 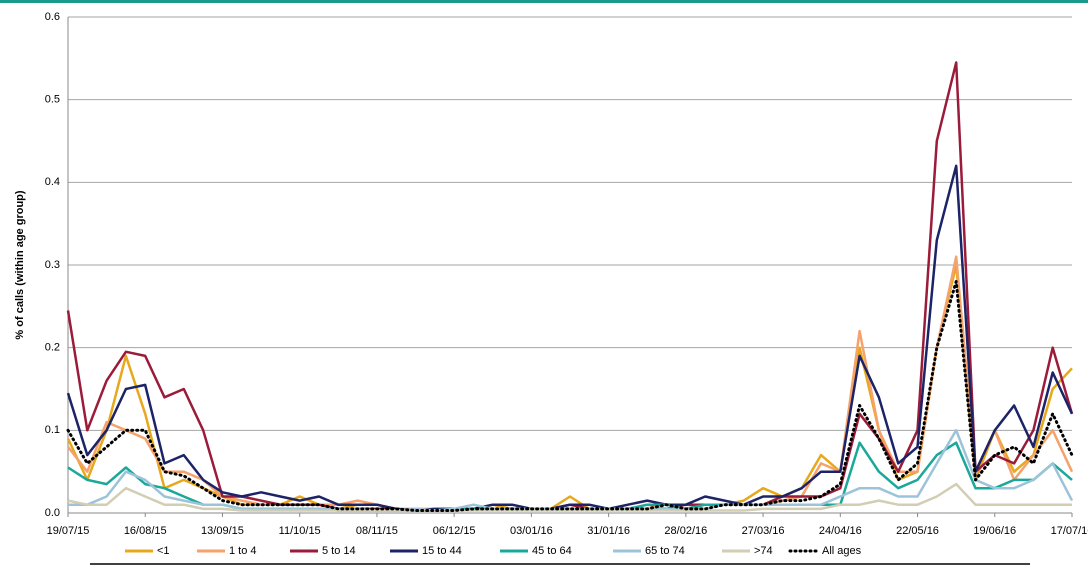 What do you see at coordinates (20, 264) in the screenshot?
I see `y-axis-label: % of calls (within age group)` at bounding box center [20, 264].